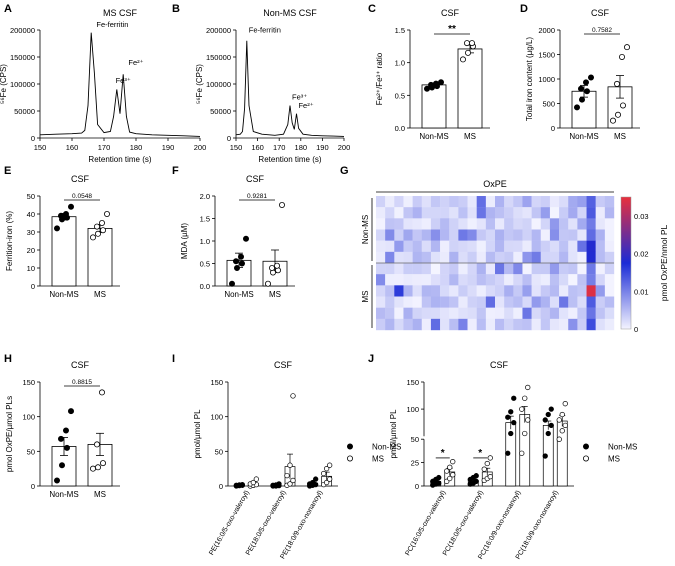  I want to click on significance-label: 0.7582, so click(602, 30).